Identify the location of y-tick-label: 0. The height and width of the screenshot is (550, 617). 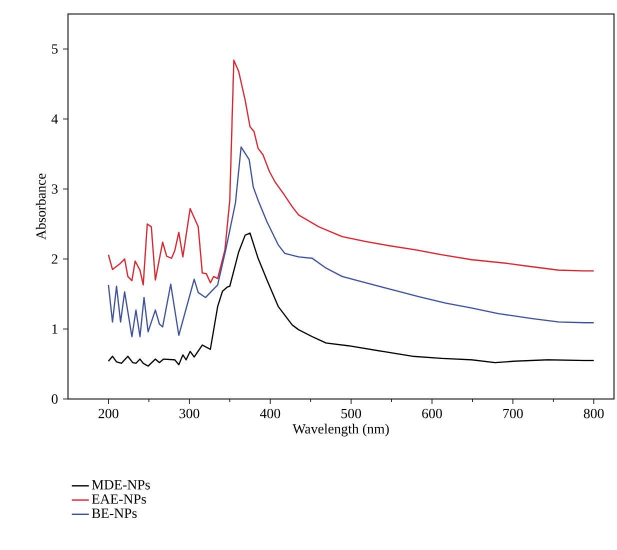
(55, 399).